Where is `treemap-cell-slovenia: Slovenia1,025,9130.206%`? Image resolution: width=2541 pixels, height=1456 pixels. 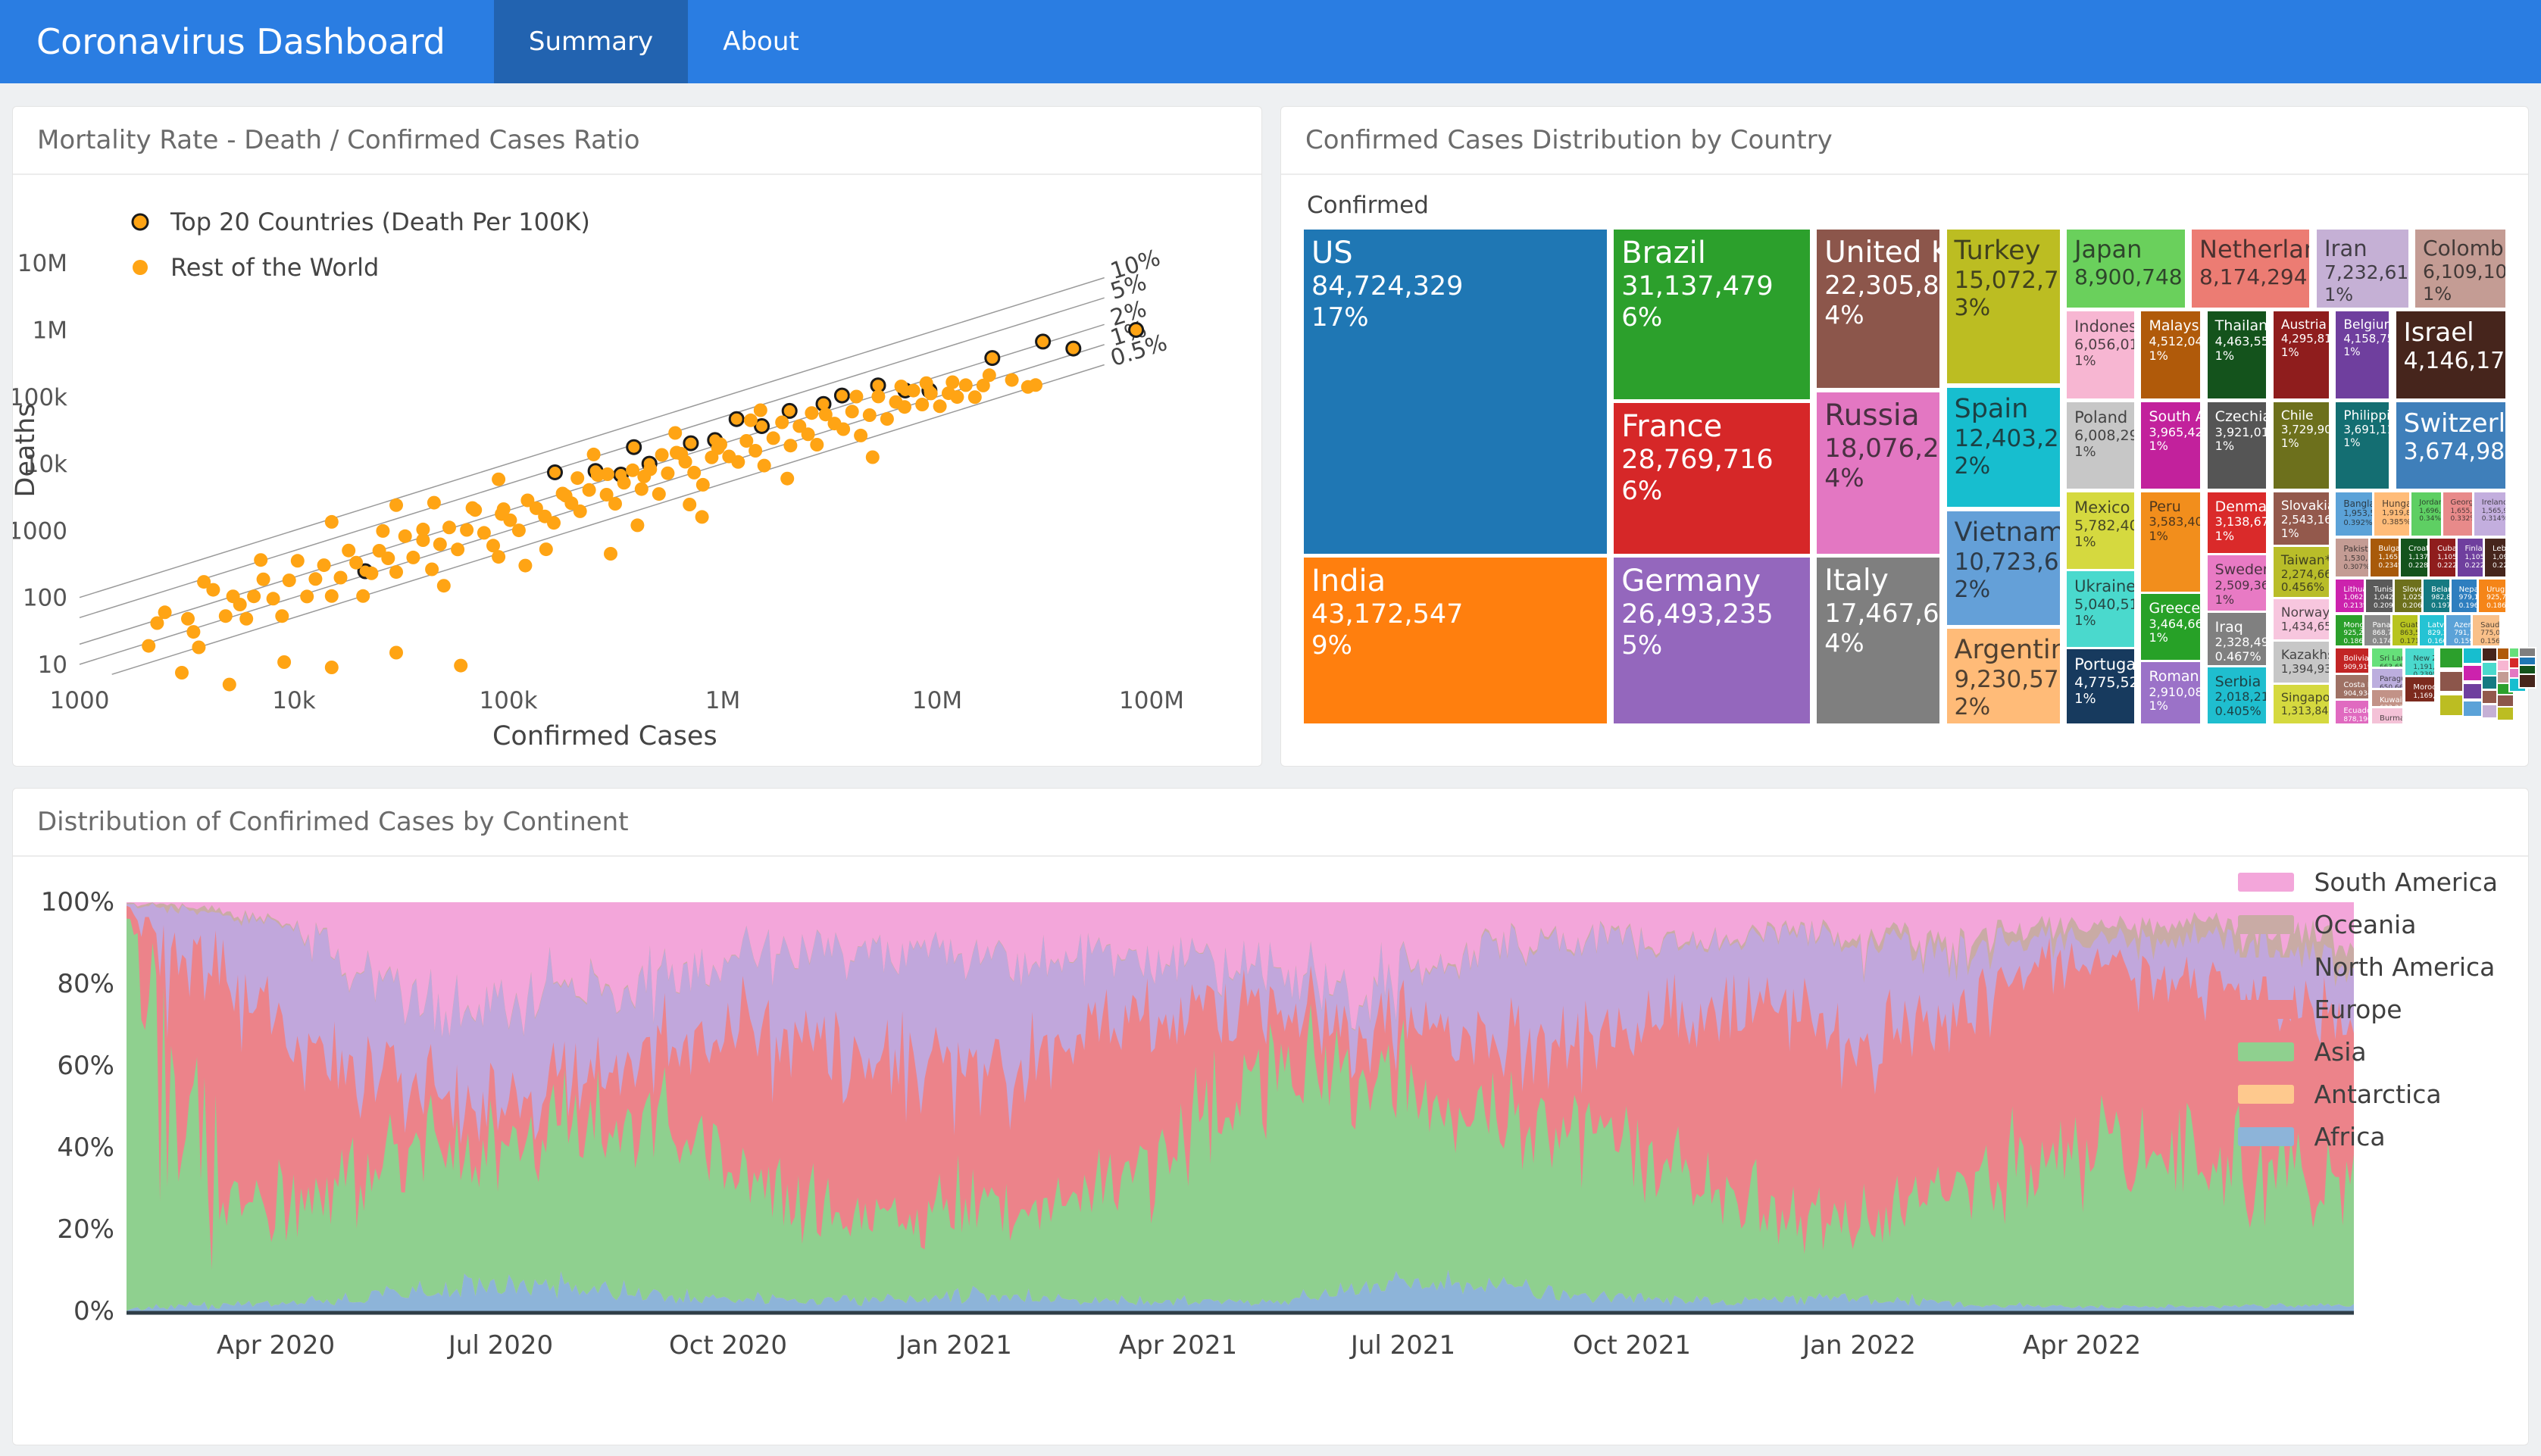 treemap-cell-slovenia: Slovenia1,025,9130.206% is located at coordinates (2410, 595).